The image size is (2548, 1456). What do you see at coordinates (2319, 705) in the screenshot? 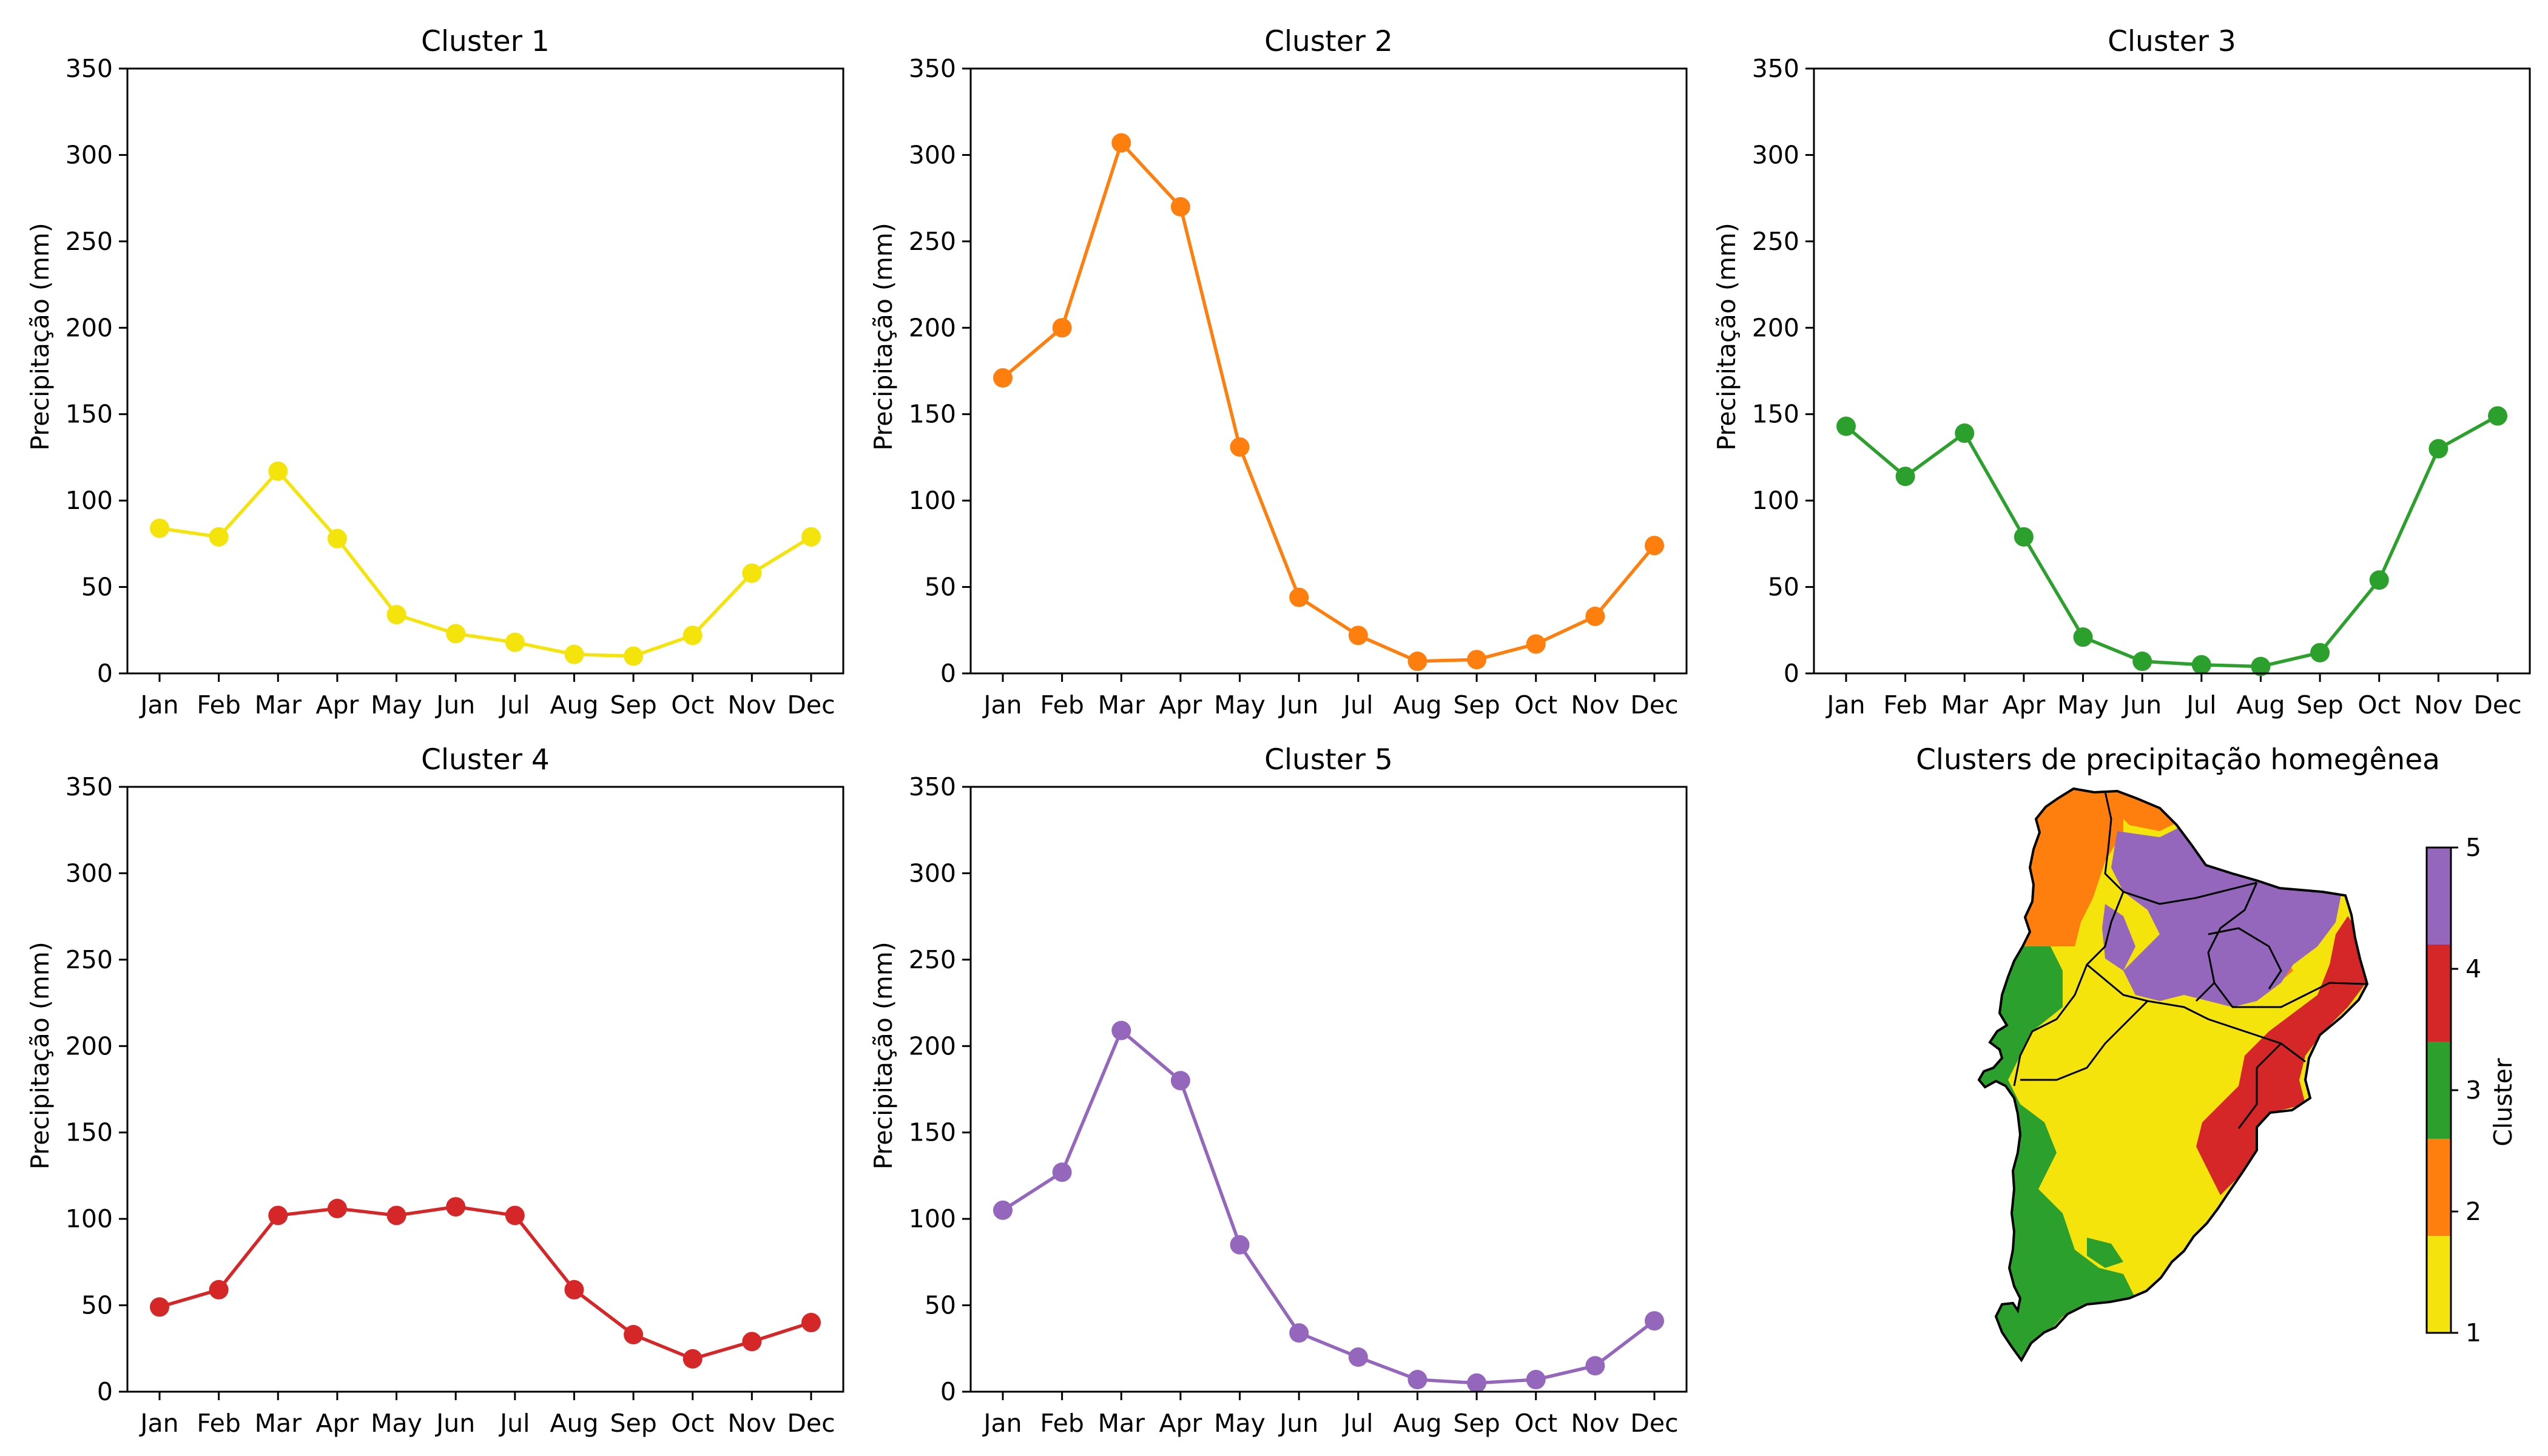
I see `x-tick-label: Sep` at bounding box center [2319, 705].